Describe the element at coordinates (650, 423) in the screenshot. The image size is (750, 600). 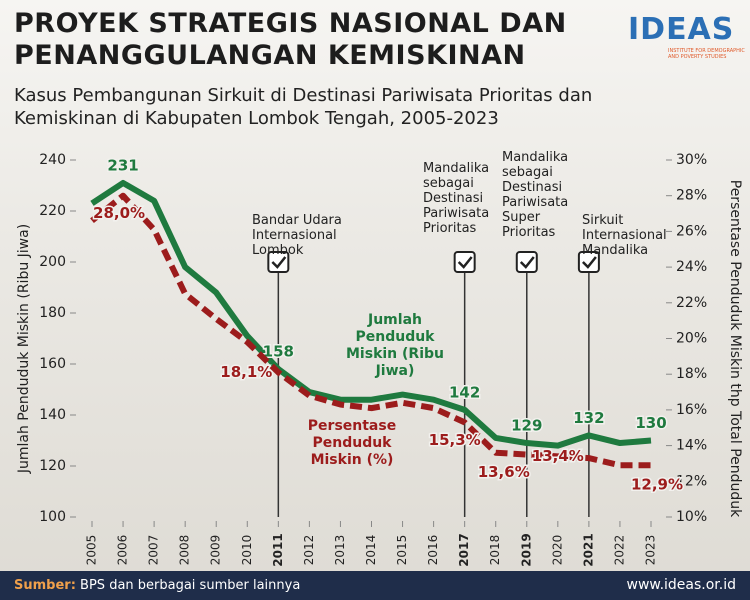
I see `data-label: 130` at that location.